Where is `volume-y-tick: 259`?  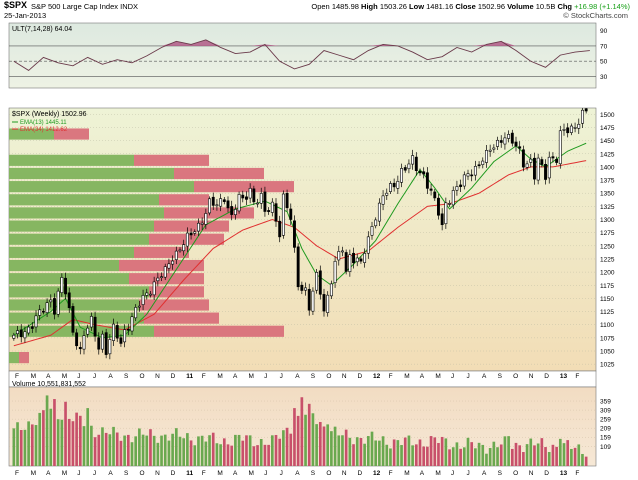
volume-y-tick: 259 is located at coordinates (605, 420).